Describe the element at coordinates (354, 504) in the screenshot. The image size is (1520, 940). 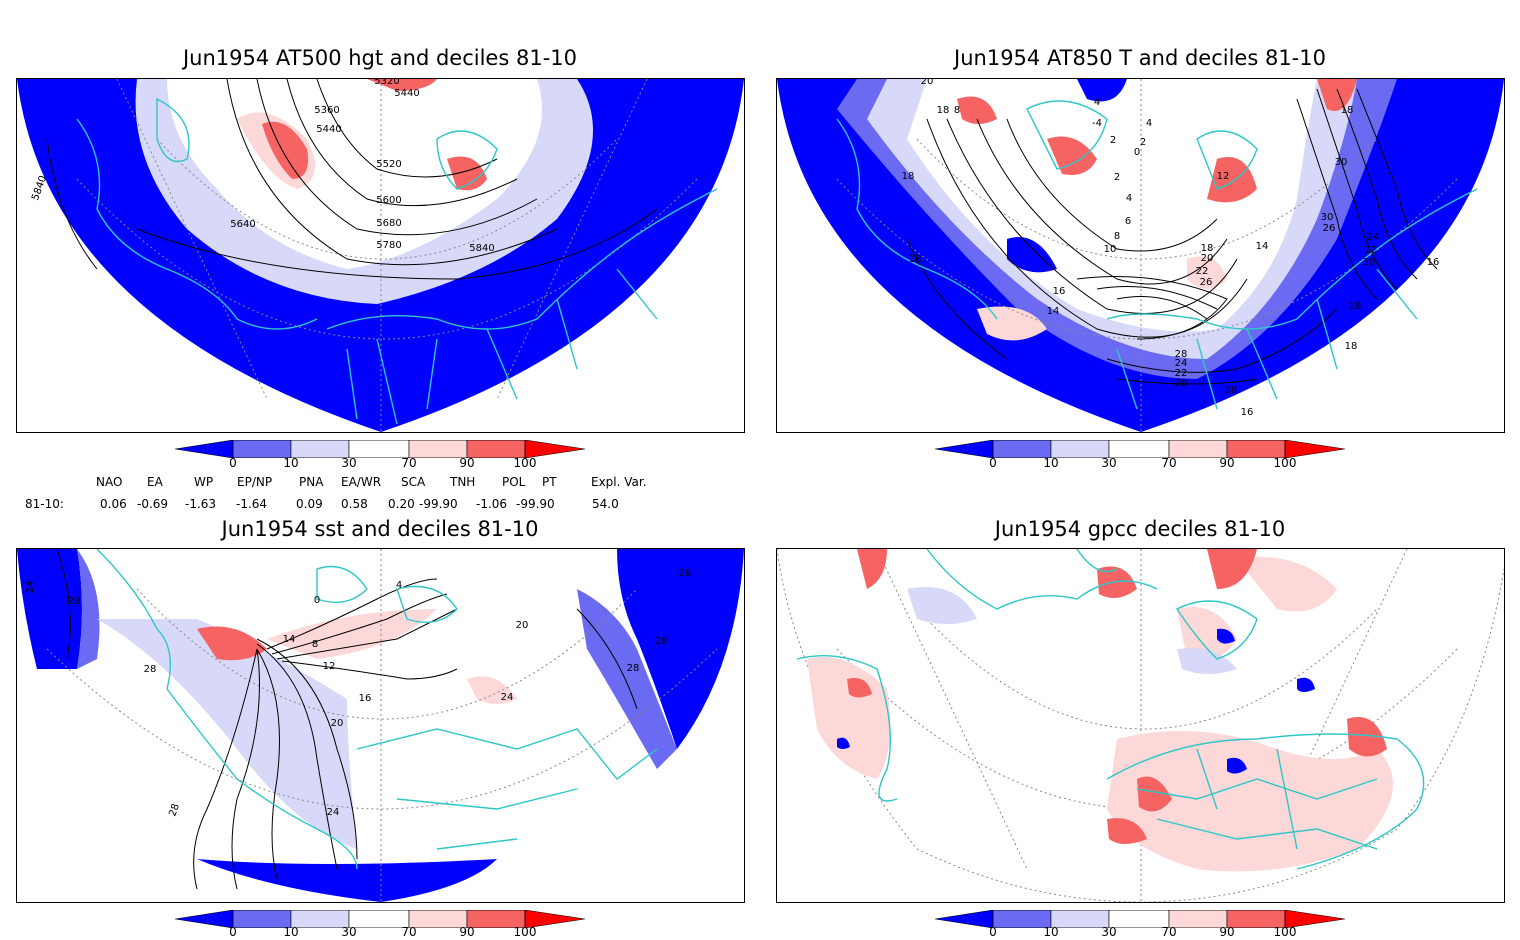
I see `tele-value: 0.58` at that location.